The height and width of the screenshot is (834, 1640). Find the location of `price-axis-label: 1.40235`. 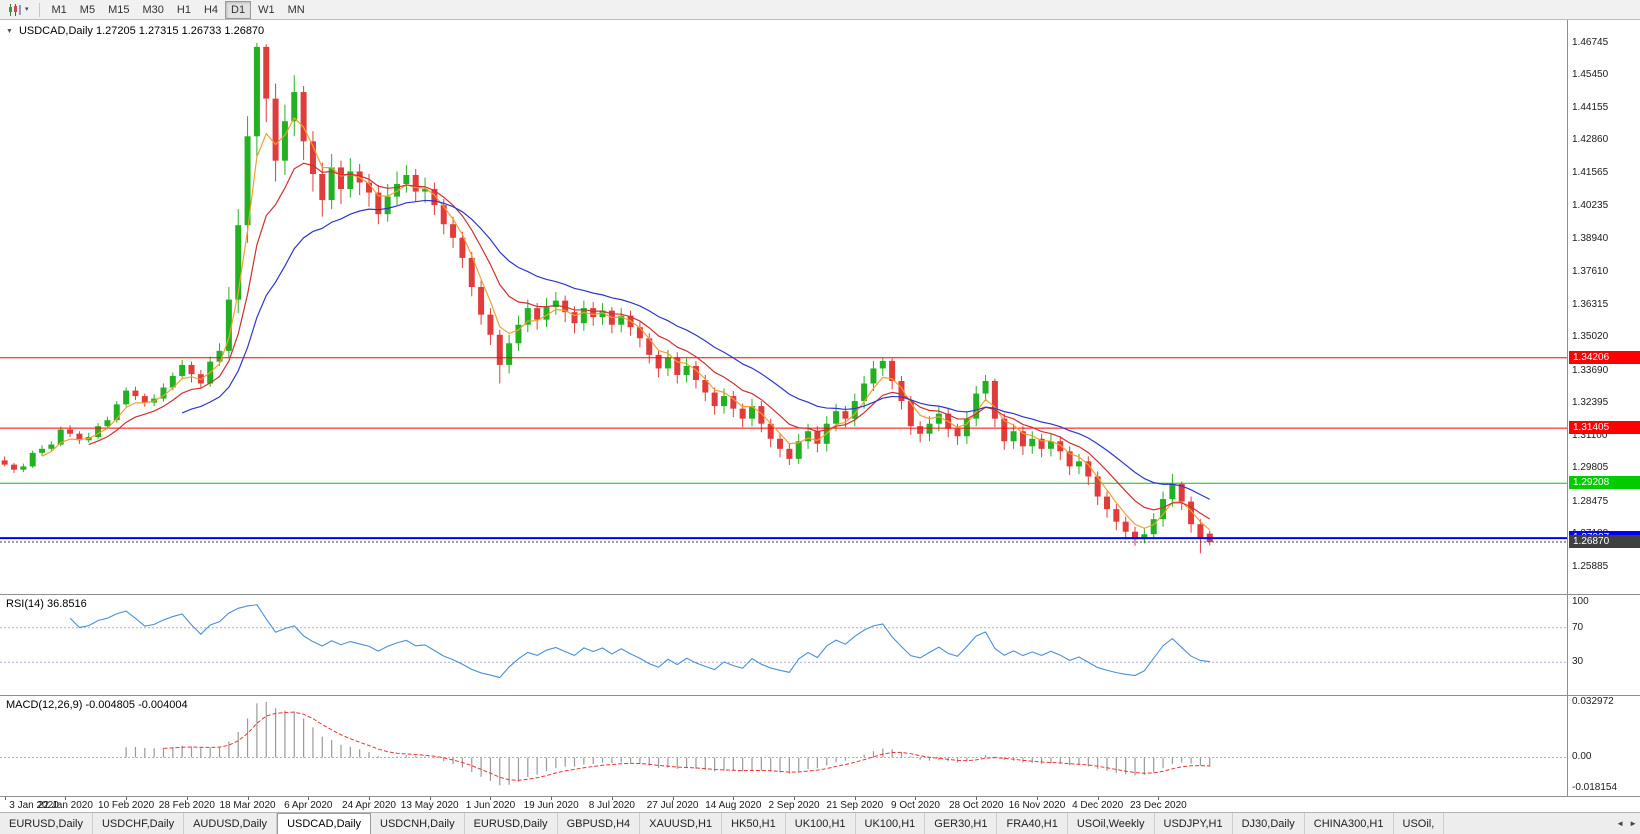

price-axis-label: 1.40235 is located at coordinates (1590, 206).